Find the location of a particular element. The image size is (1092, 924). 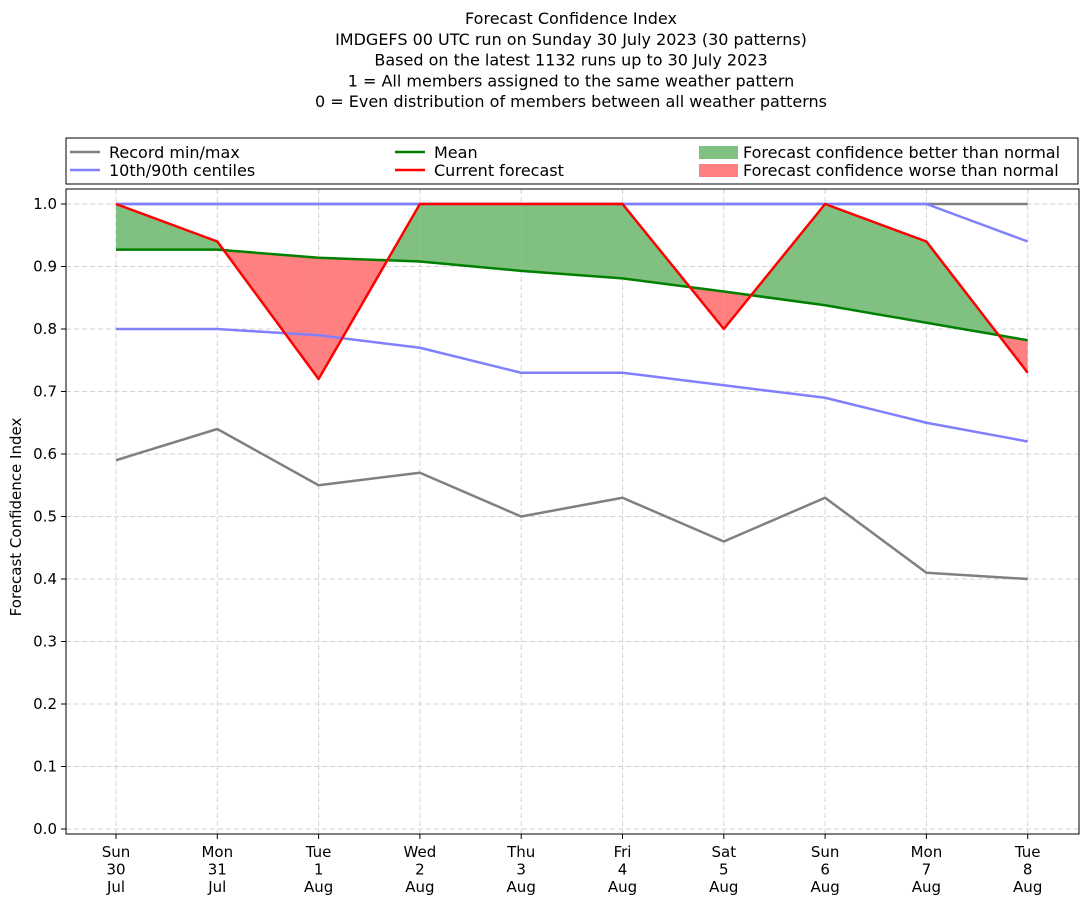

record-min-line is located at coordinates (571, 504).